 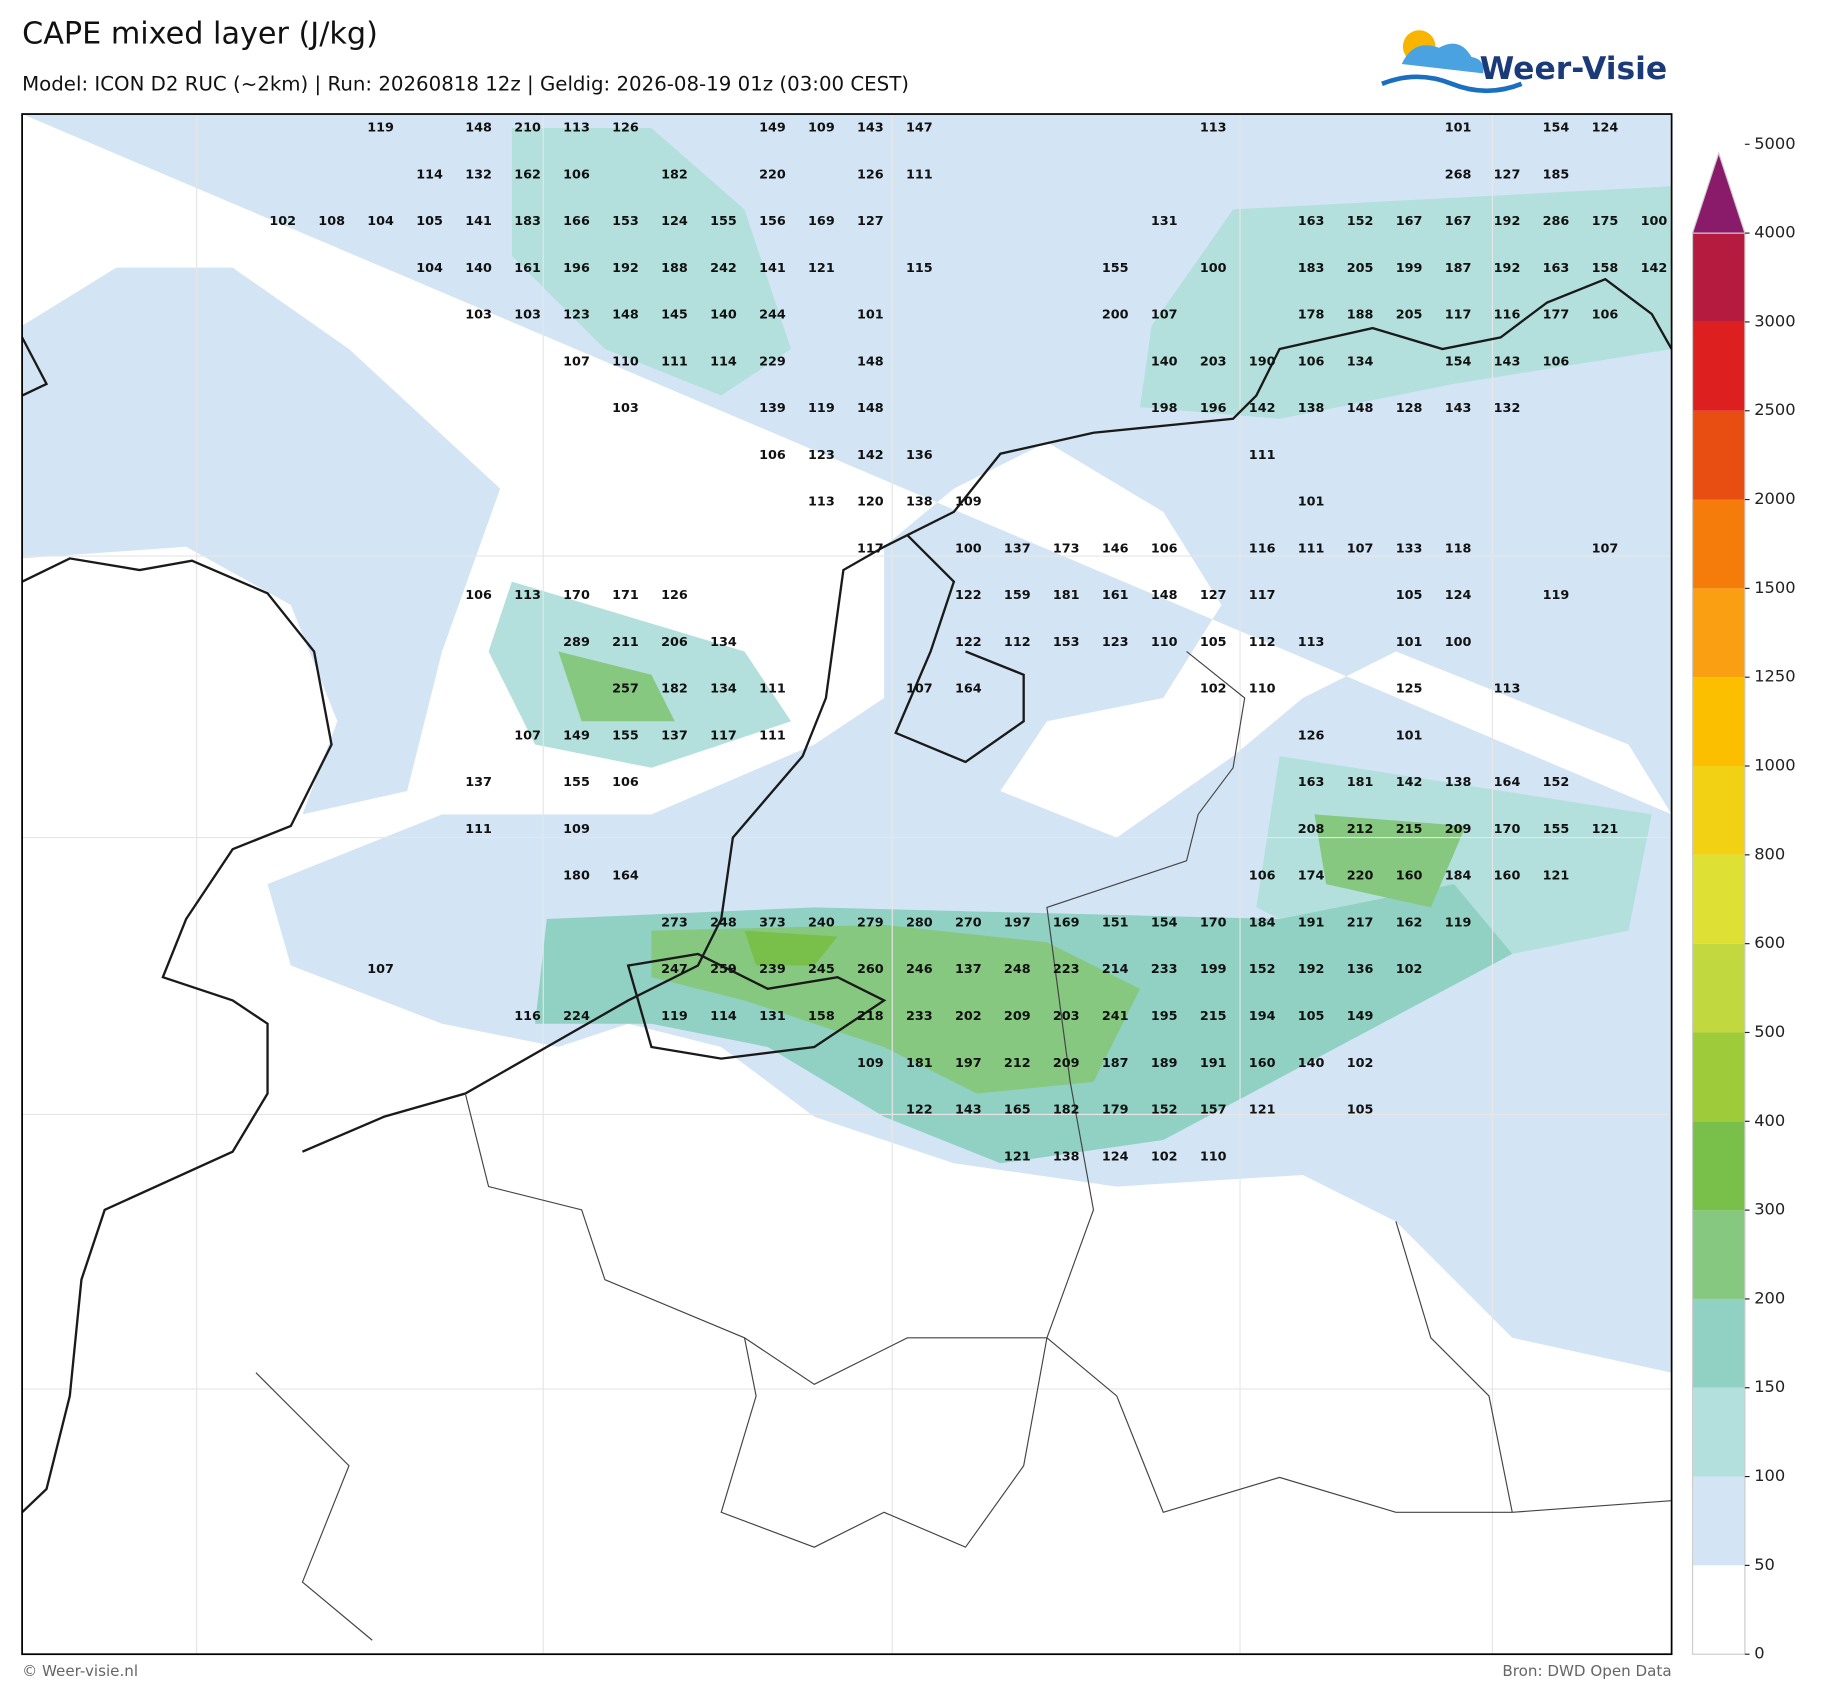 What do you see at coordinates (1213, 408) in the screenshot?
I see `value-label: 196` at bounding box center [1213, 408].